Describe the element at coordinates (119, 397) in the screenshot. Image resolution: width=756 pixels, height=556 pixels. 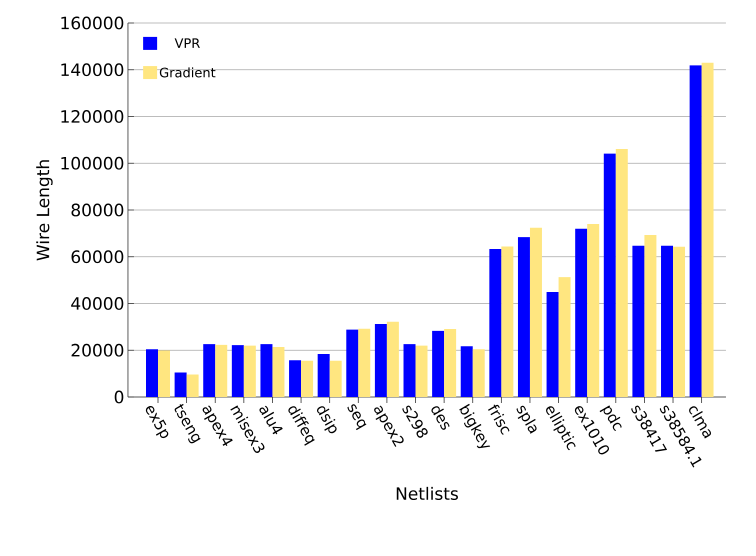
I see `y-tick-label: 0` at that location.